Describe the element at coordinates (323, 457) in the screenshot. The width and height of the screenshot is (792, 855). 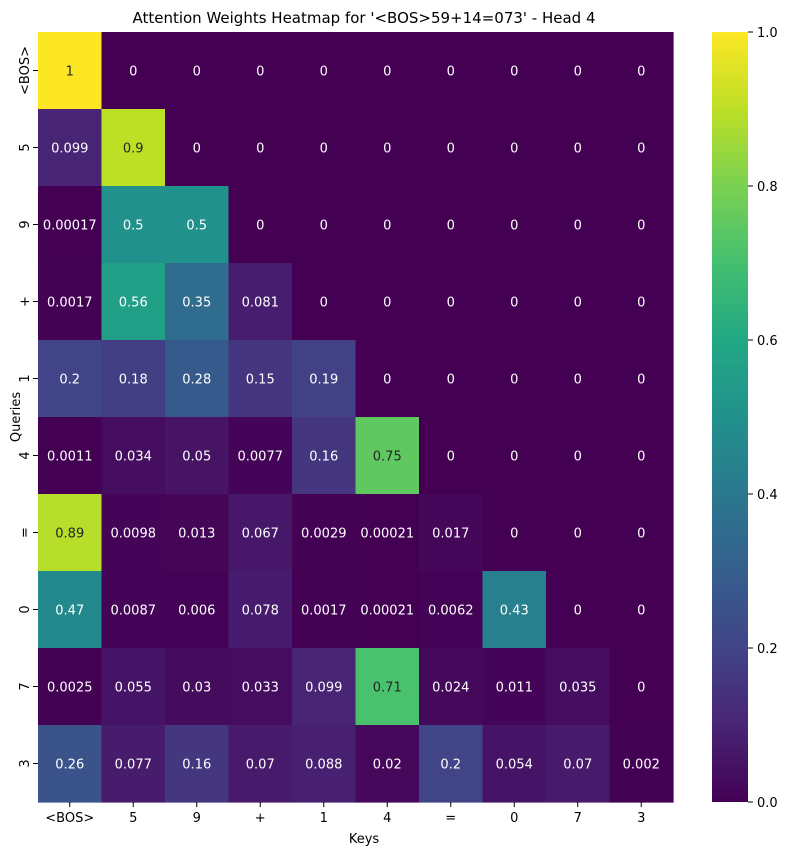
I see `cell-value-label: 0.16` at that location.